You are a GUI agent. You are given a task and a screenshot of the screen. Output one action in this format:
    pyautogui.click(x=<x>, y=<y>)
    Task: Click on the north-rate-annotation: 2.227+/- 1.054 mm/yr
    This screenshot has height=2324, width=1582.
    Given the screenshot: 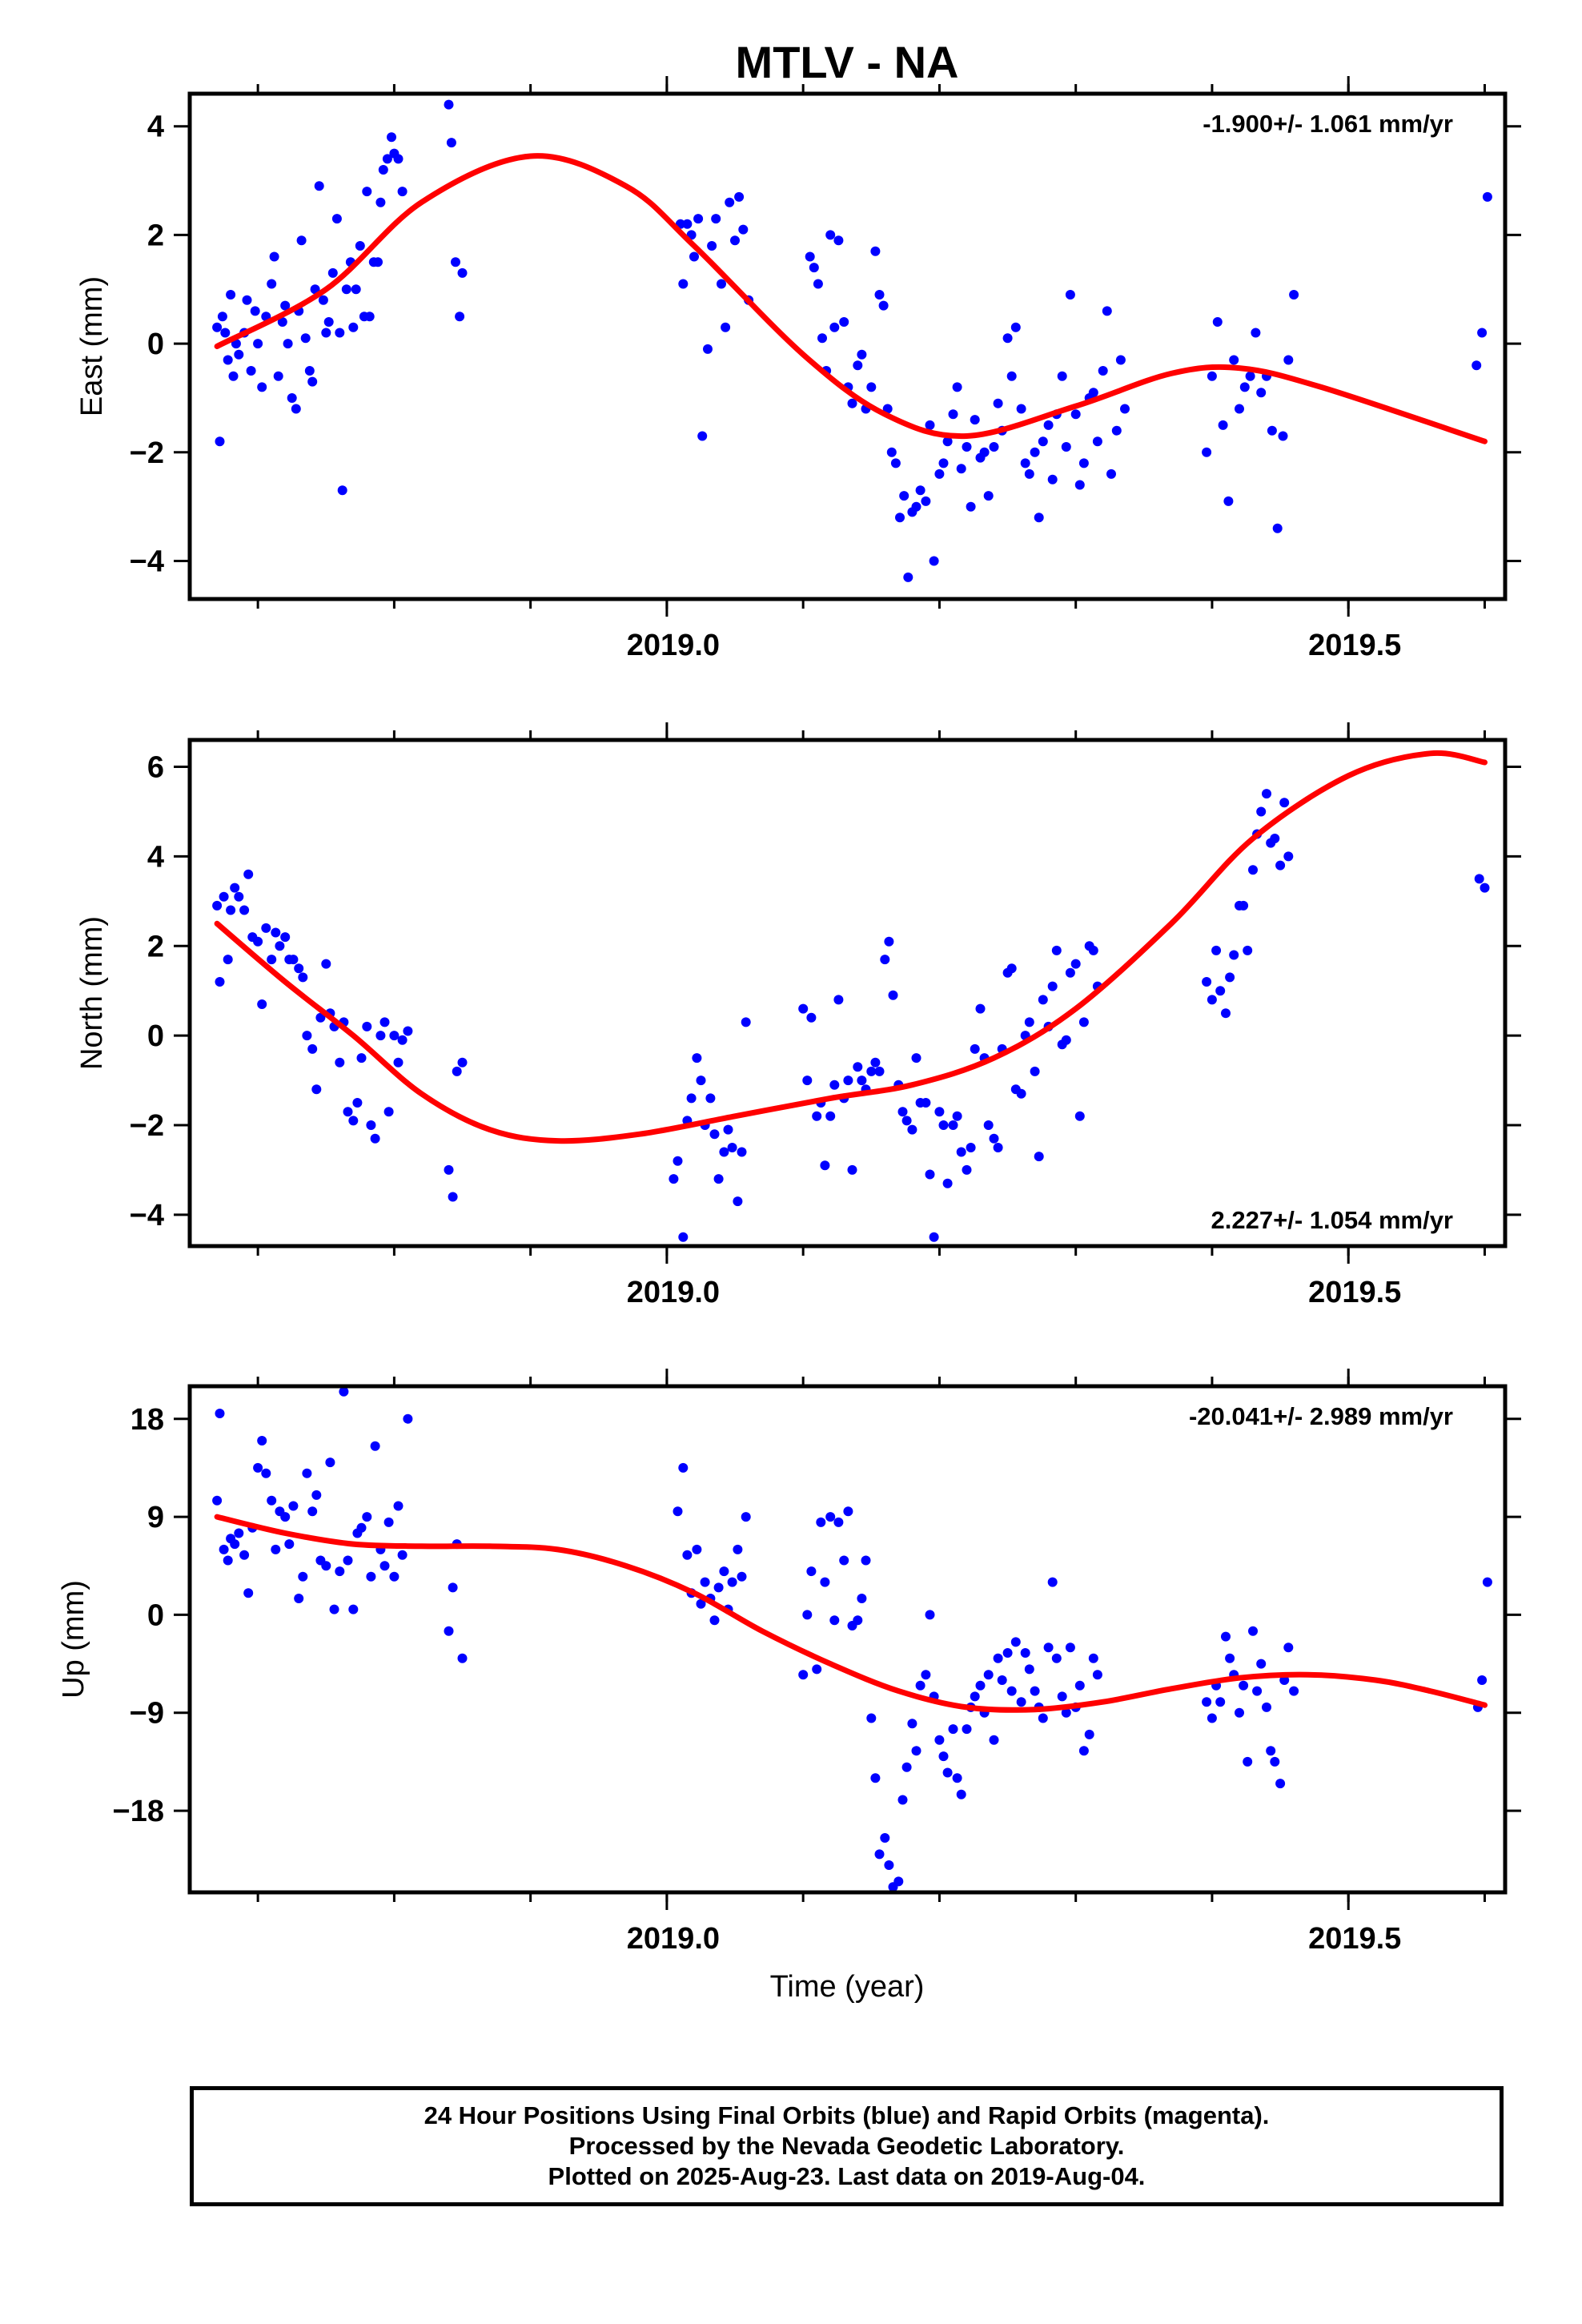 What is the action you would take?
    pyautogui.click(x=1332, y=1220)
    